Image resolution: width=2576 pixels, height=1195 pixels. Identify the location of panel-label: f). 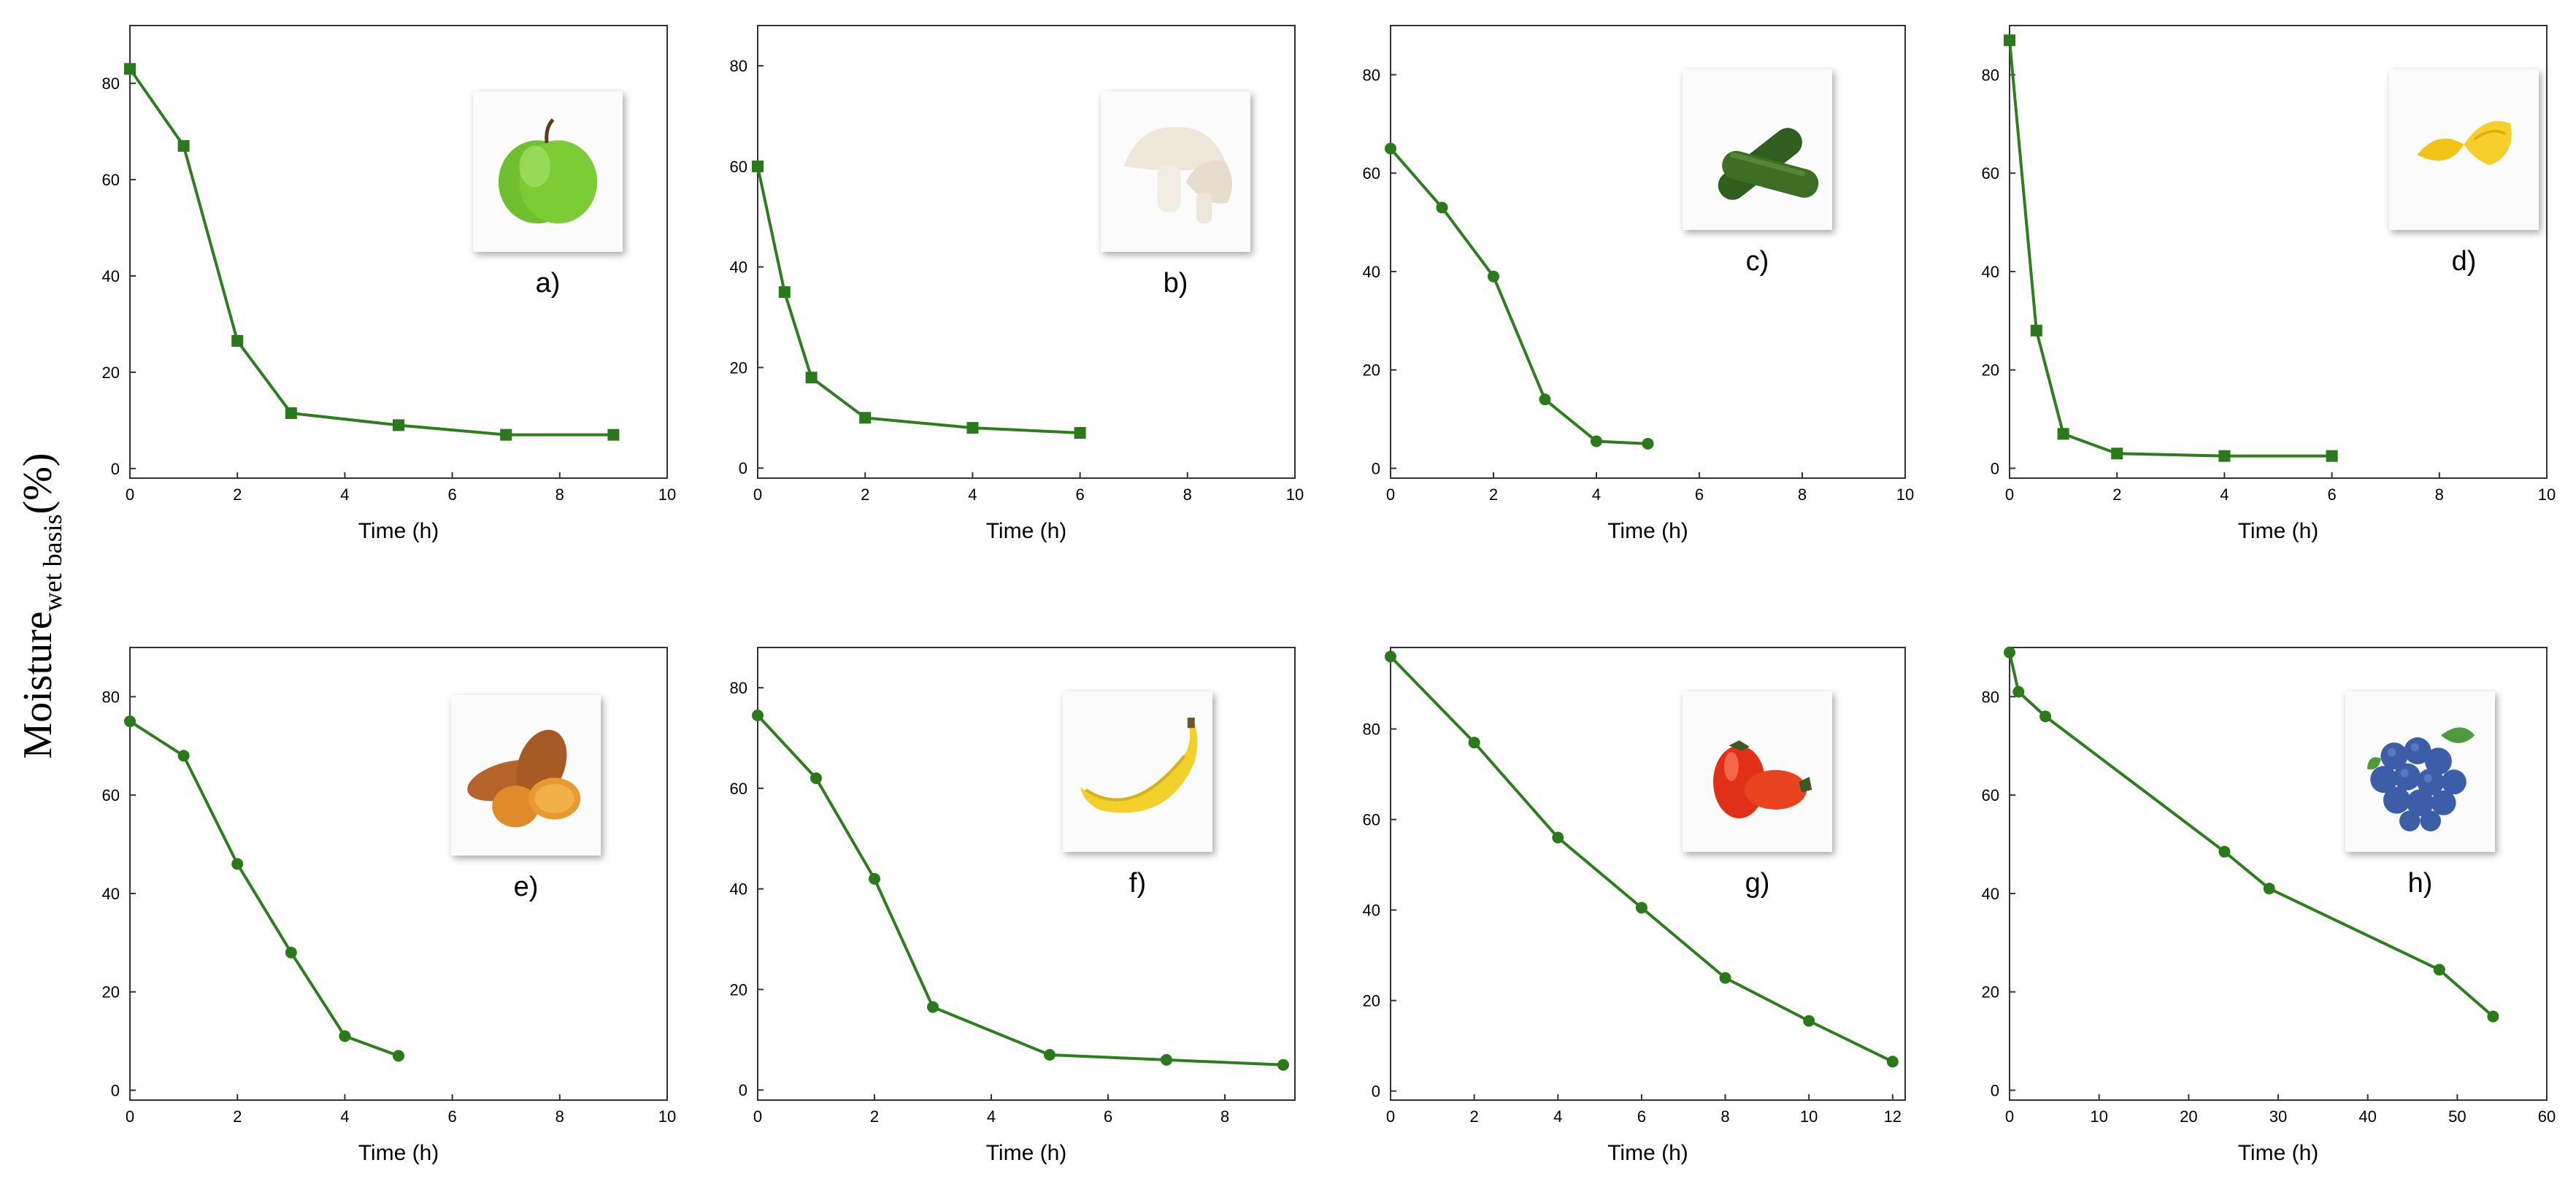
(1137, 883).